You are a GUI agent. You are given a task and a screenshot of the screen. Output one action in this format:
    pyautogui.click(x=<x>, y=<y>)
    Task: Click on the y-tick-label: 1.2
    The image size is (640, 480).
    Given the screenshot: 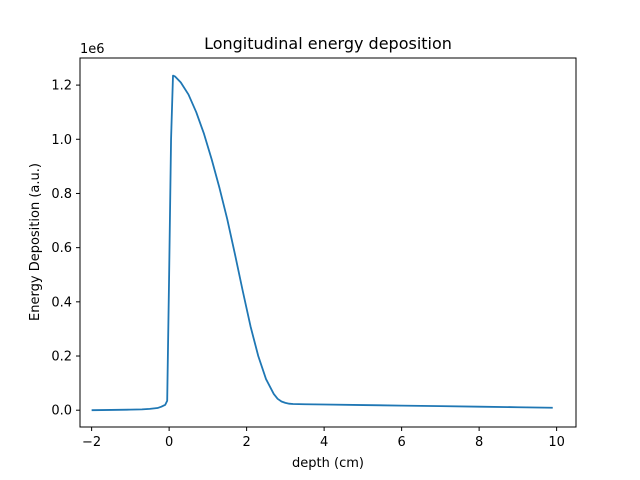 What is the action you would take?
    pyautogui.click(x=61, y=86)
    